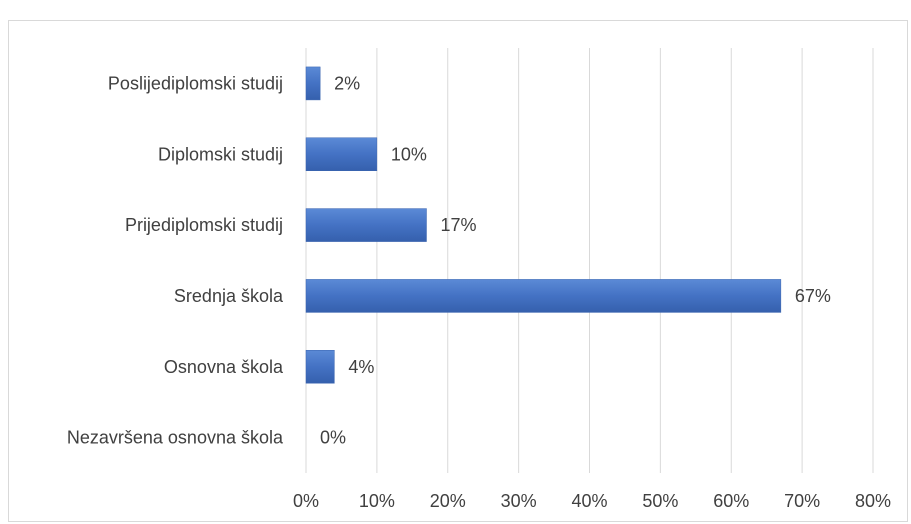  Describe the element at coordinates (731, 501) in the screenshot. I see `x-tick-label: 60%` at that location.